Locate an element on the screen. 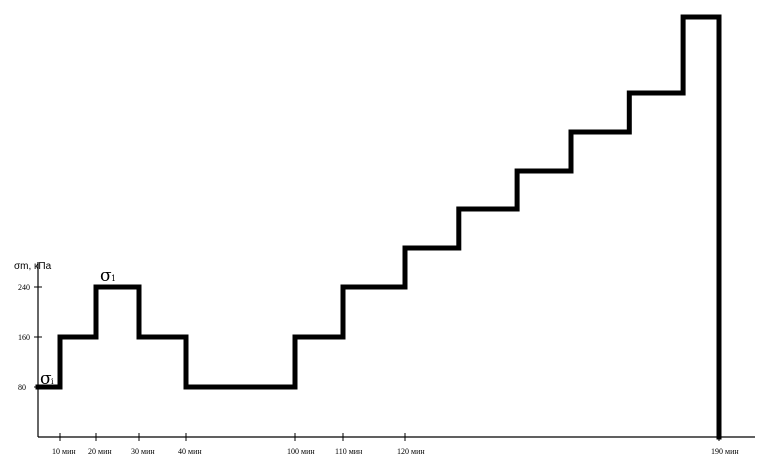  x-tick-label: 120 мин is located at coordinates (411, 451).